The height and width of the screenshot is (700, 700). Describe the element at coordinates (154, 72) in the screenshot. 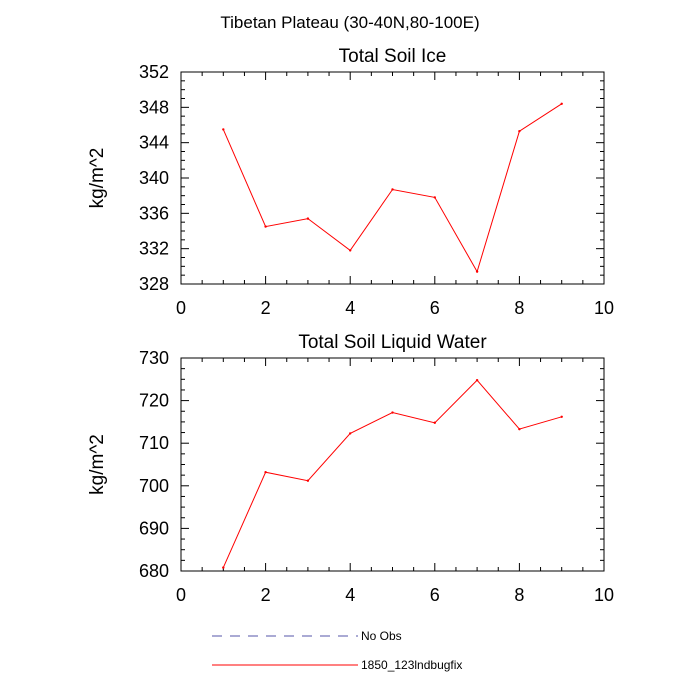

I see `y-tick-label: 352` at that location.